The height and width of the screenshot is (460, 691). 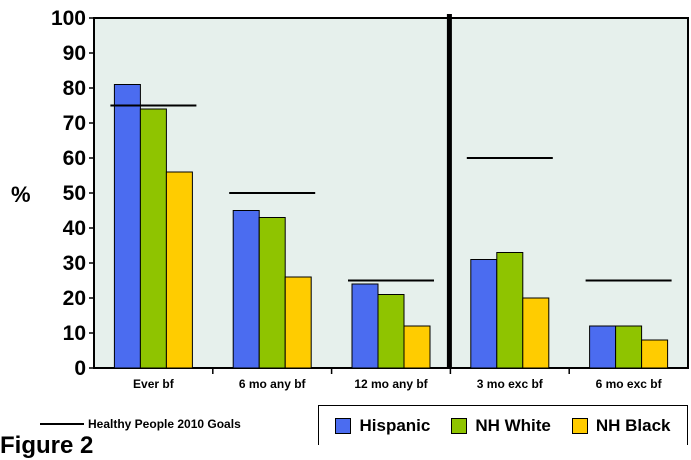 What do you see at coordinates (154, 384) in the screenshot?
I see `x-category-label: Ever bf` at bounding box center [154, 384].